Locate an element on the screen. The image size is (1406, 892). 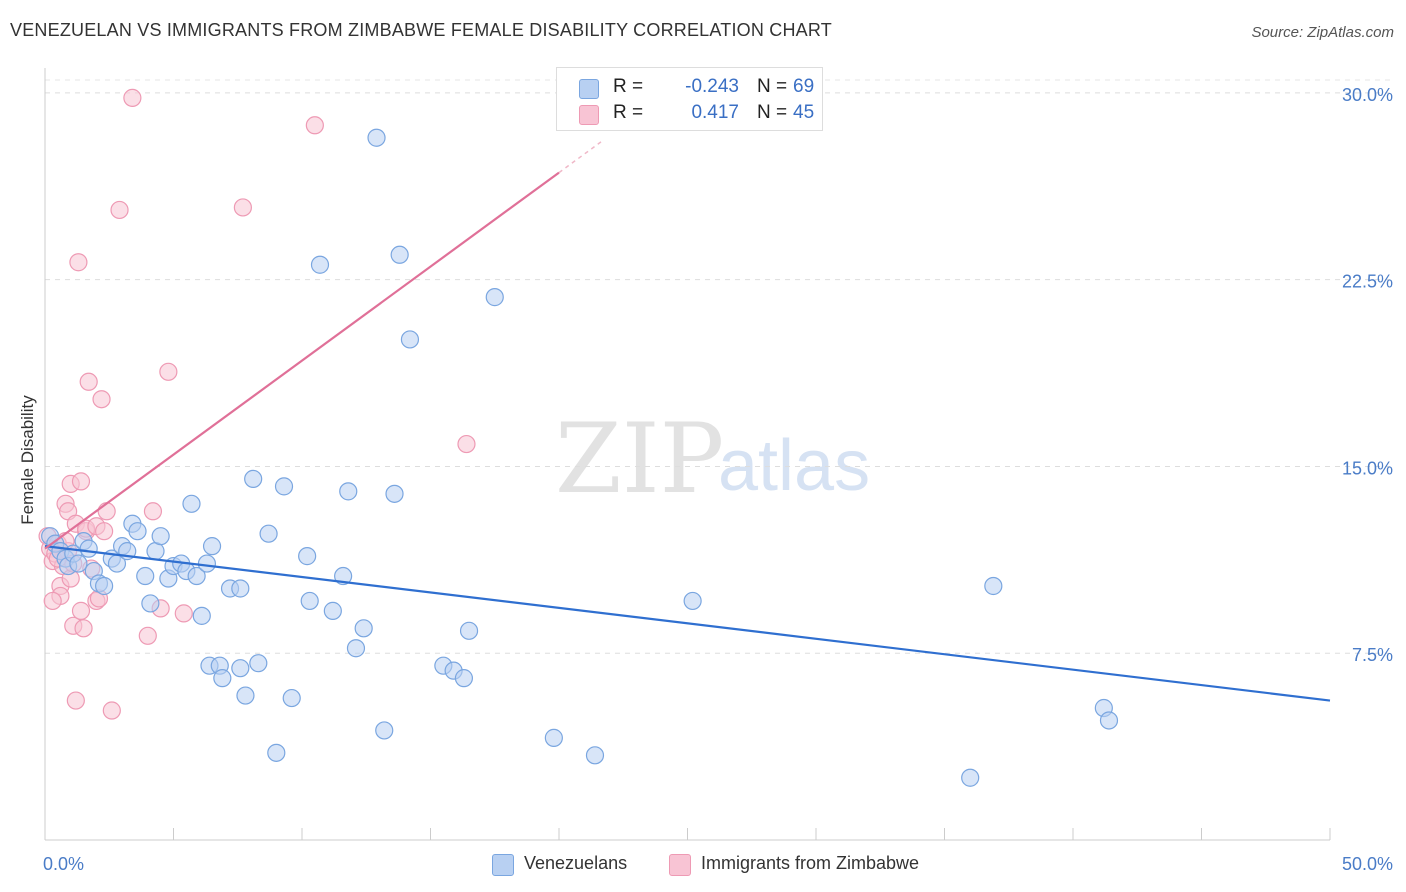
x-tick-labels: 0.0% 50.0% is located at coordinates (718, 864).